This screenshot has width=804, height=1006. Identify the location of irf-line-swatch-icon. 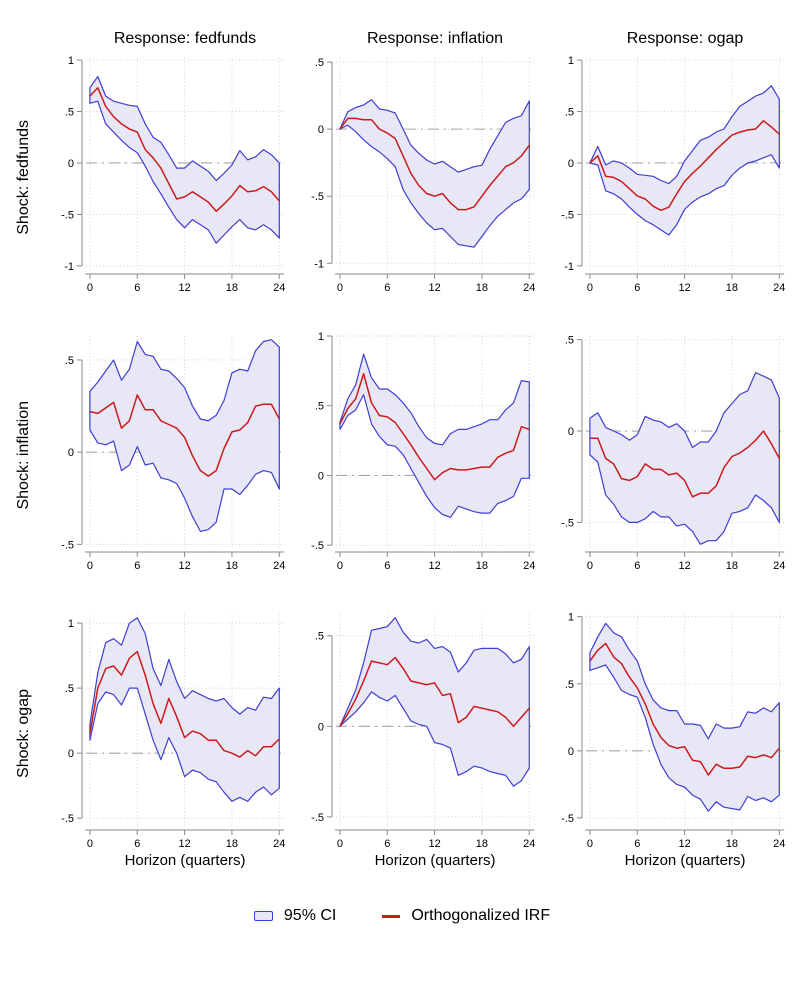
(391, 916).